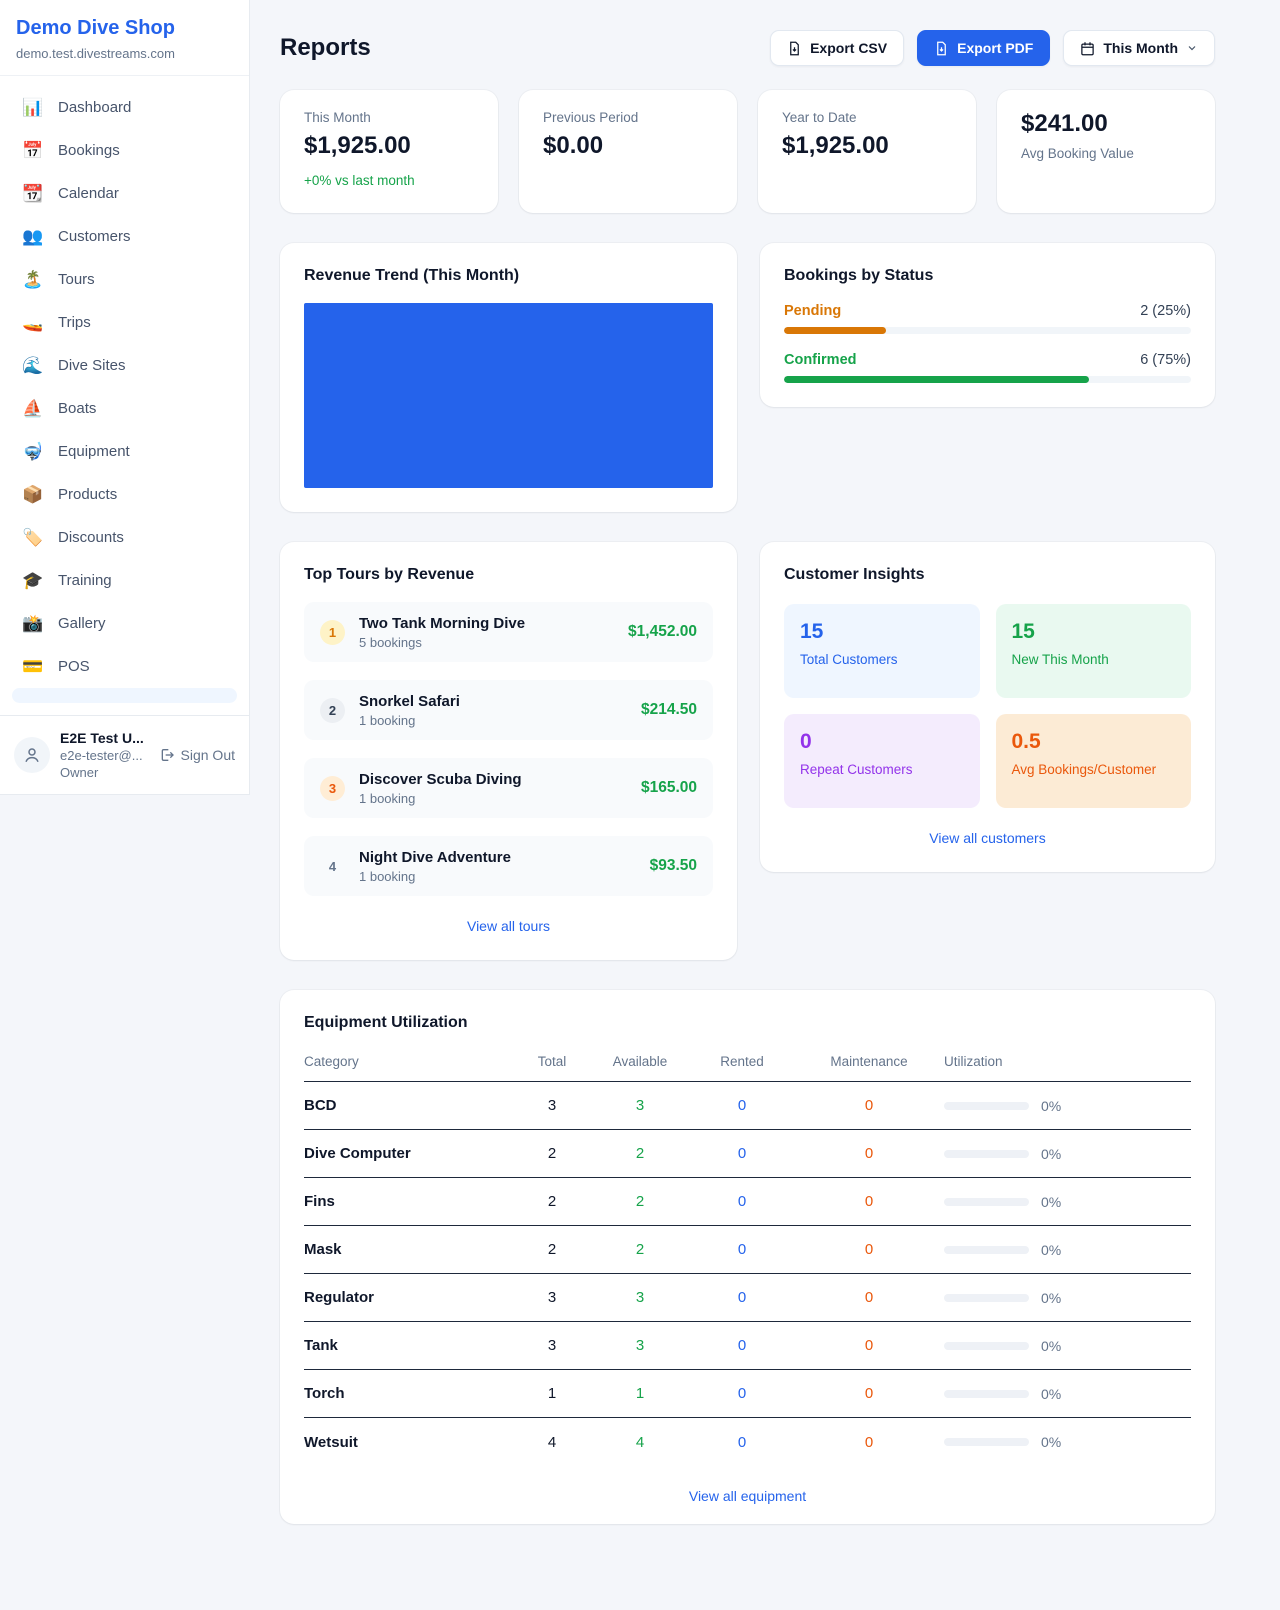 The height and width of the screenshot is (1610, 1280). Describe the element at coordinates (387, 720) in the screenshot. I see `tour-bookings: 1 booking` at that location.